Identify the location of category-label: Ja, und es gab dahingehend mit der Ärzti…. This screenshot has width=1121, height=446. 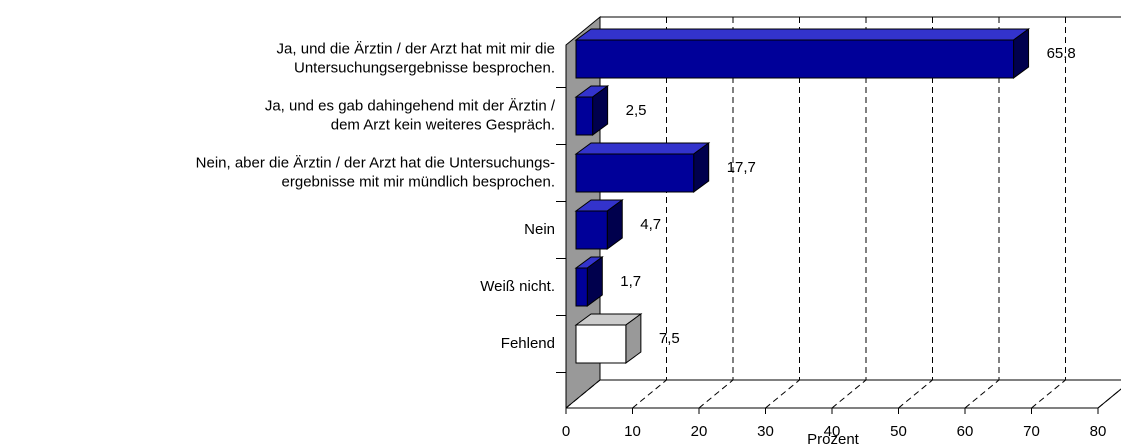
(410, 105).